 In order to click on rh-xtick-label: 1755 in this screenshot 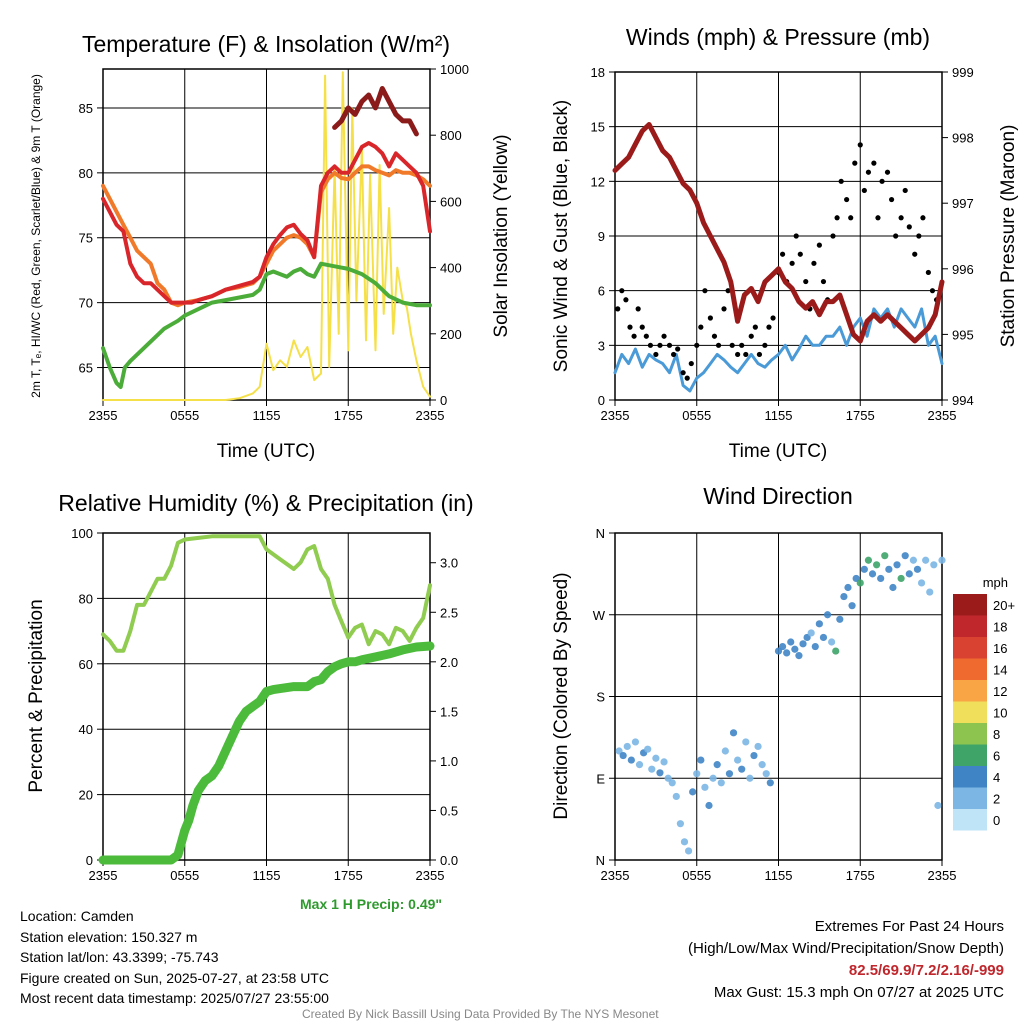, I will do `click(348, 875)`.